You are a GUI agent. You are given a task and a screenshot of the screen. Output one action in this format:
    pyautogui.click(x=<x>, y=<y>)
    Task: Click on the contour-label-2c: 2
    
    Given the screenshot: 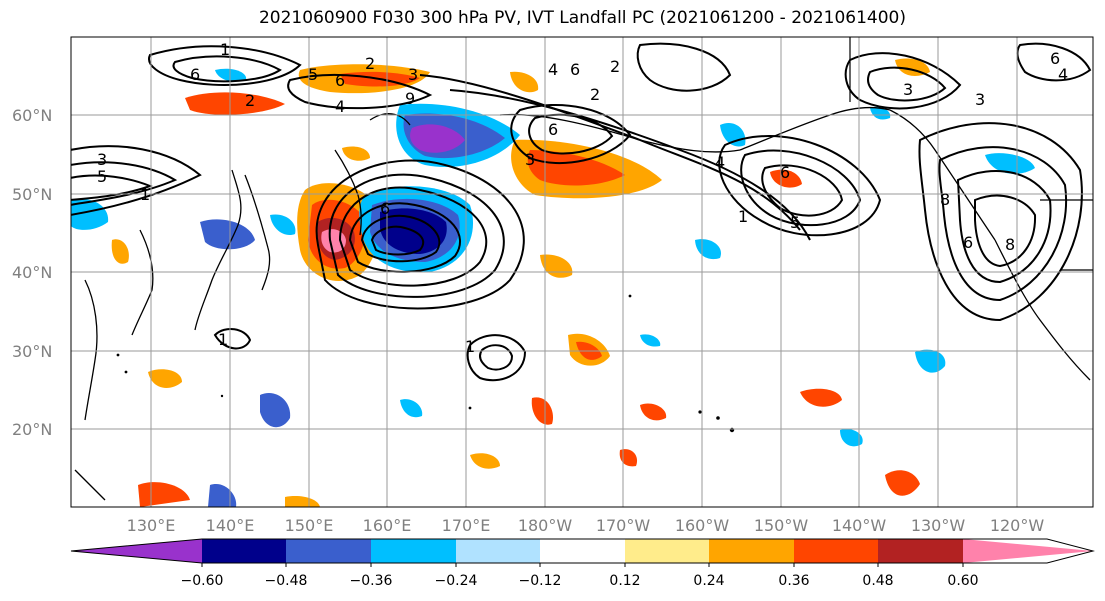 What is the action you would take?
    pyautogui.click(x=615, y=66)
    